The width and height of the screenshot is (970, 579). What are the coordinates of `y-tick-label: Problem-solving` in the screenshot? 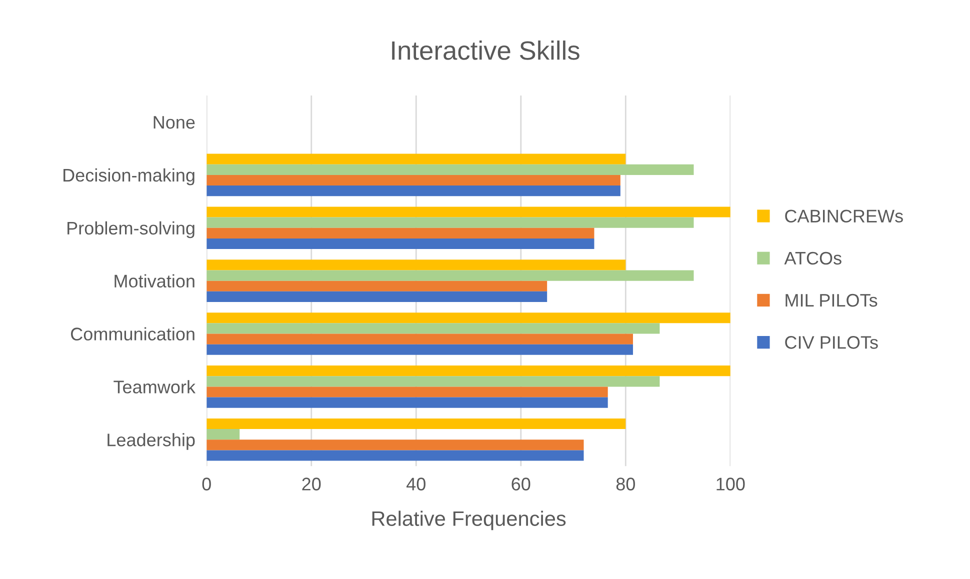 It's located at (131, 229).